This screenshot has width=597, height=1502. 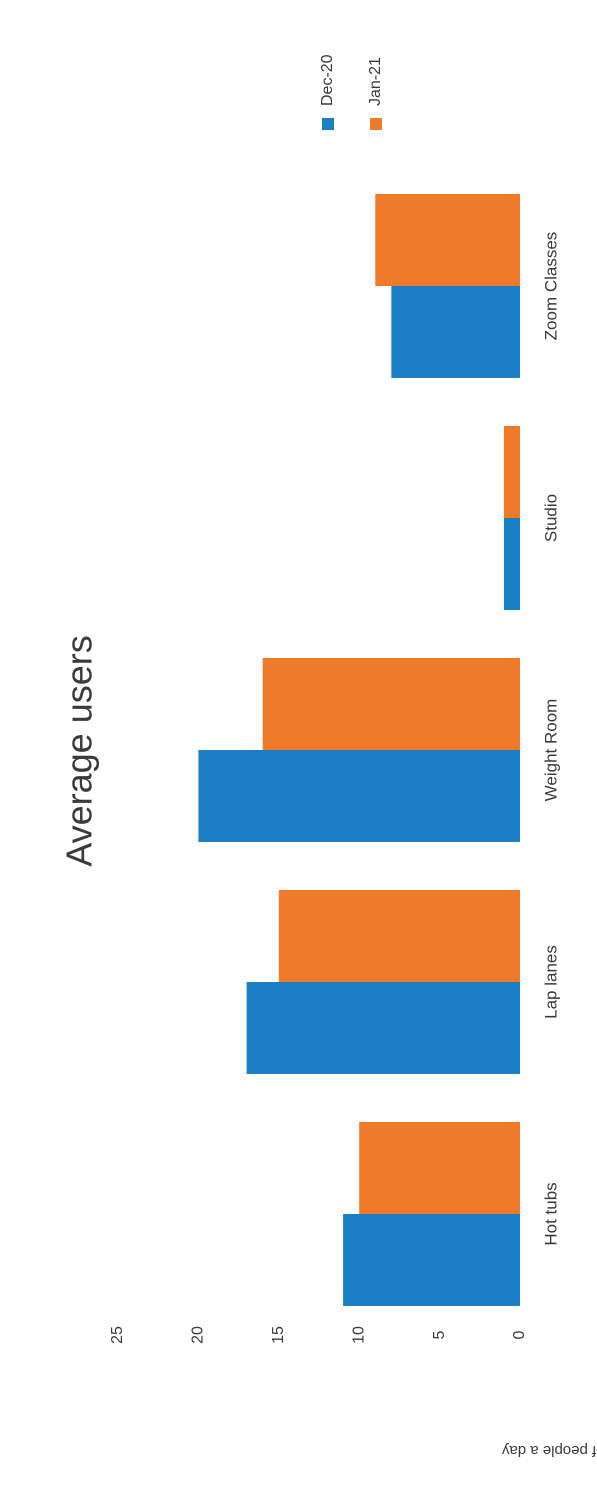 What do you see at coordinates (375, 81) in the screenshot?
I see `legend-label: Jan-21` at bounding box center [375, 81].